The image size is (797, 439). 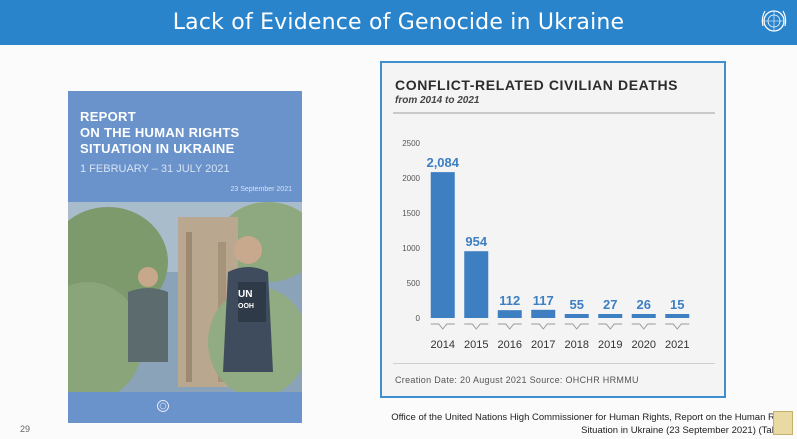 I want to click on data-label: 117, so click(x=543, y=300).